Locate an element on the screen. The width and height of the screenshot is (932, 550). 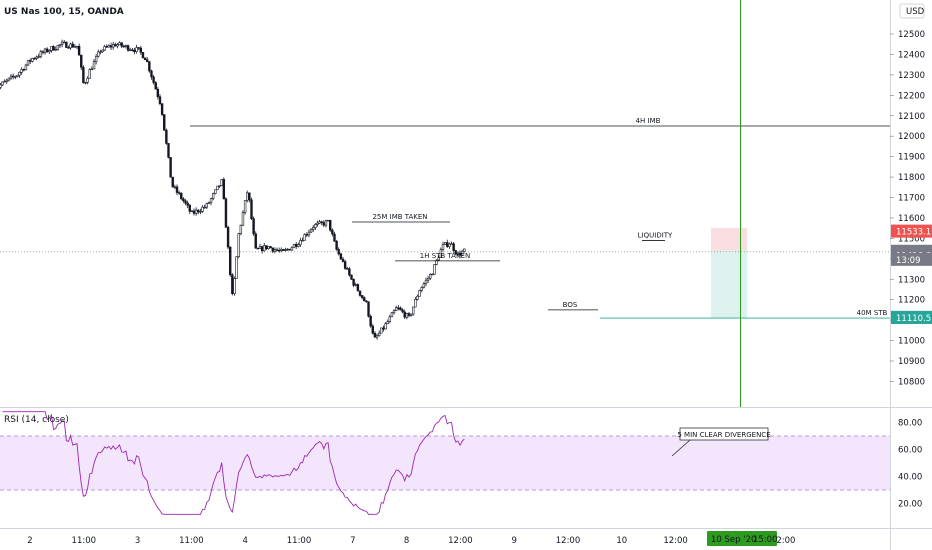
chart-title: US Nas 100, 15, OANDA is located at coordinates (64, 12).